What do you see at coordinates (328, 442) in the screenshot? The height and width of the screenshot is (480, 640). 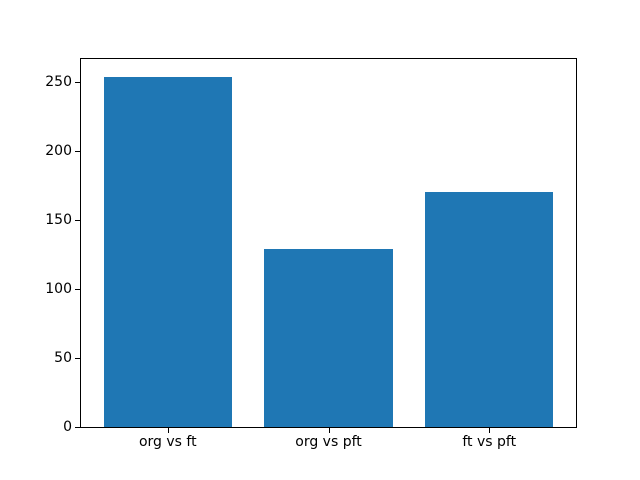 I see `x-tick-label-org-vs-pft: org vs pft` at bounding box center [328, 442].